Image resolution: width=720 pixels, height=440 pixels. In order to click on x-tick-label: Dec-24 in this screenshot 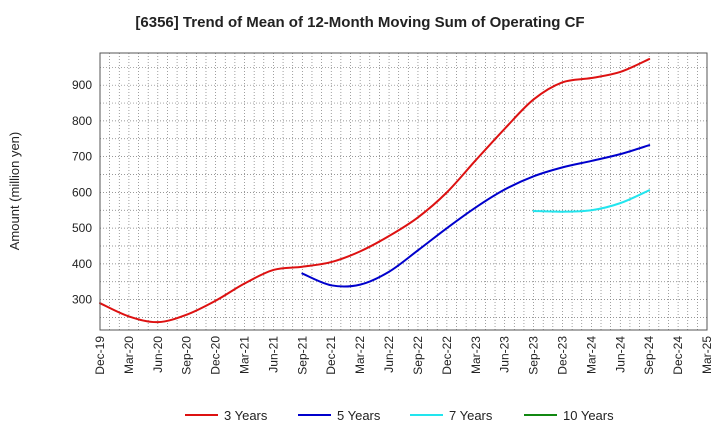, I will do `click(678, 355)`.